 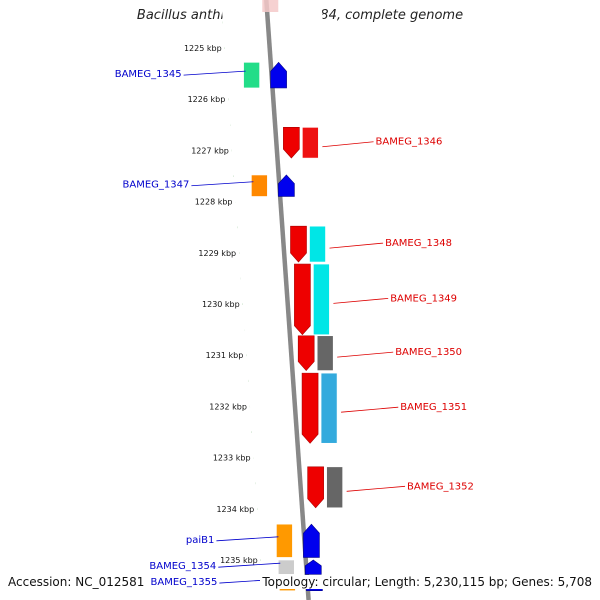 What do you see at coordinates (225, 355) in the screenshot?
I see `tick-label: 1231 kbp` at bounding box center [225, 355].